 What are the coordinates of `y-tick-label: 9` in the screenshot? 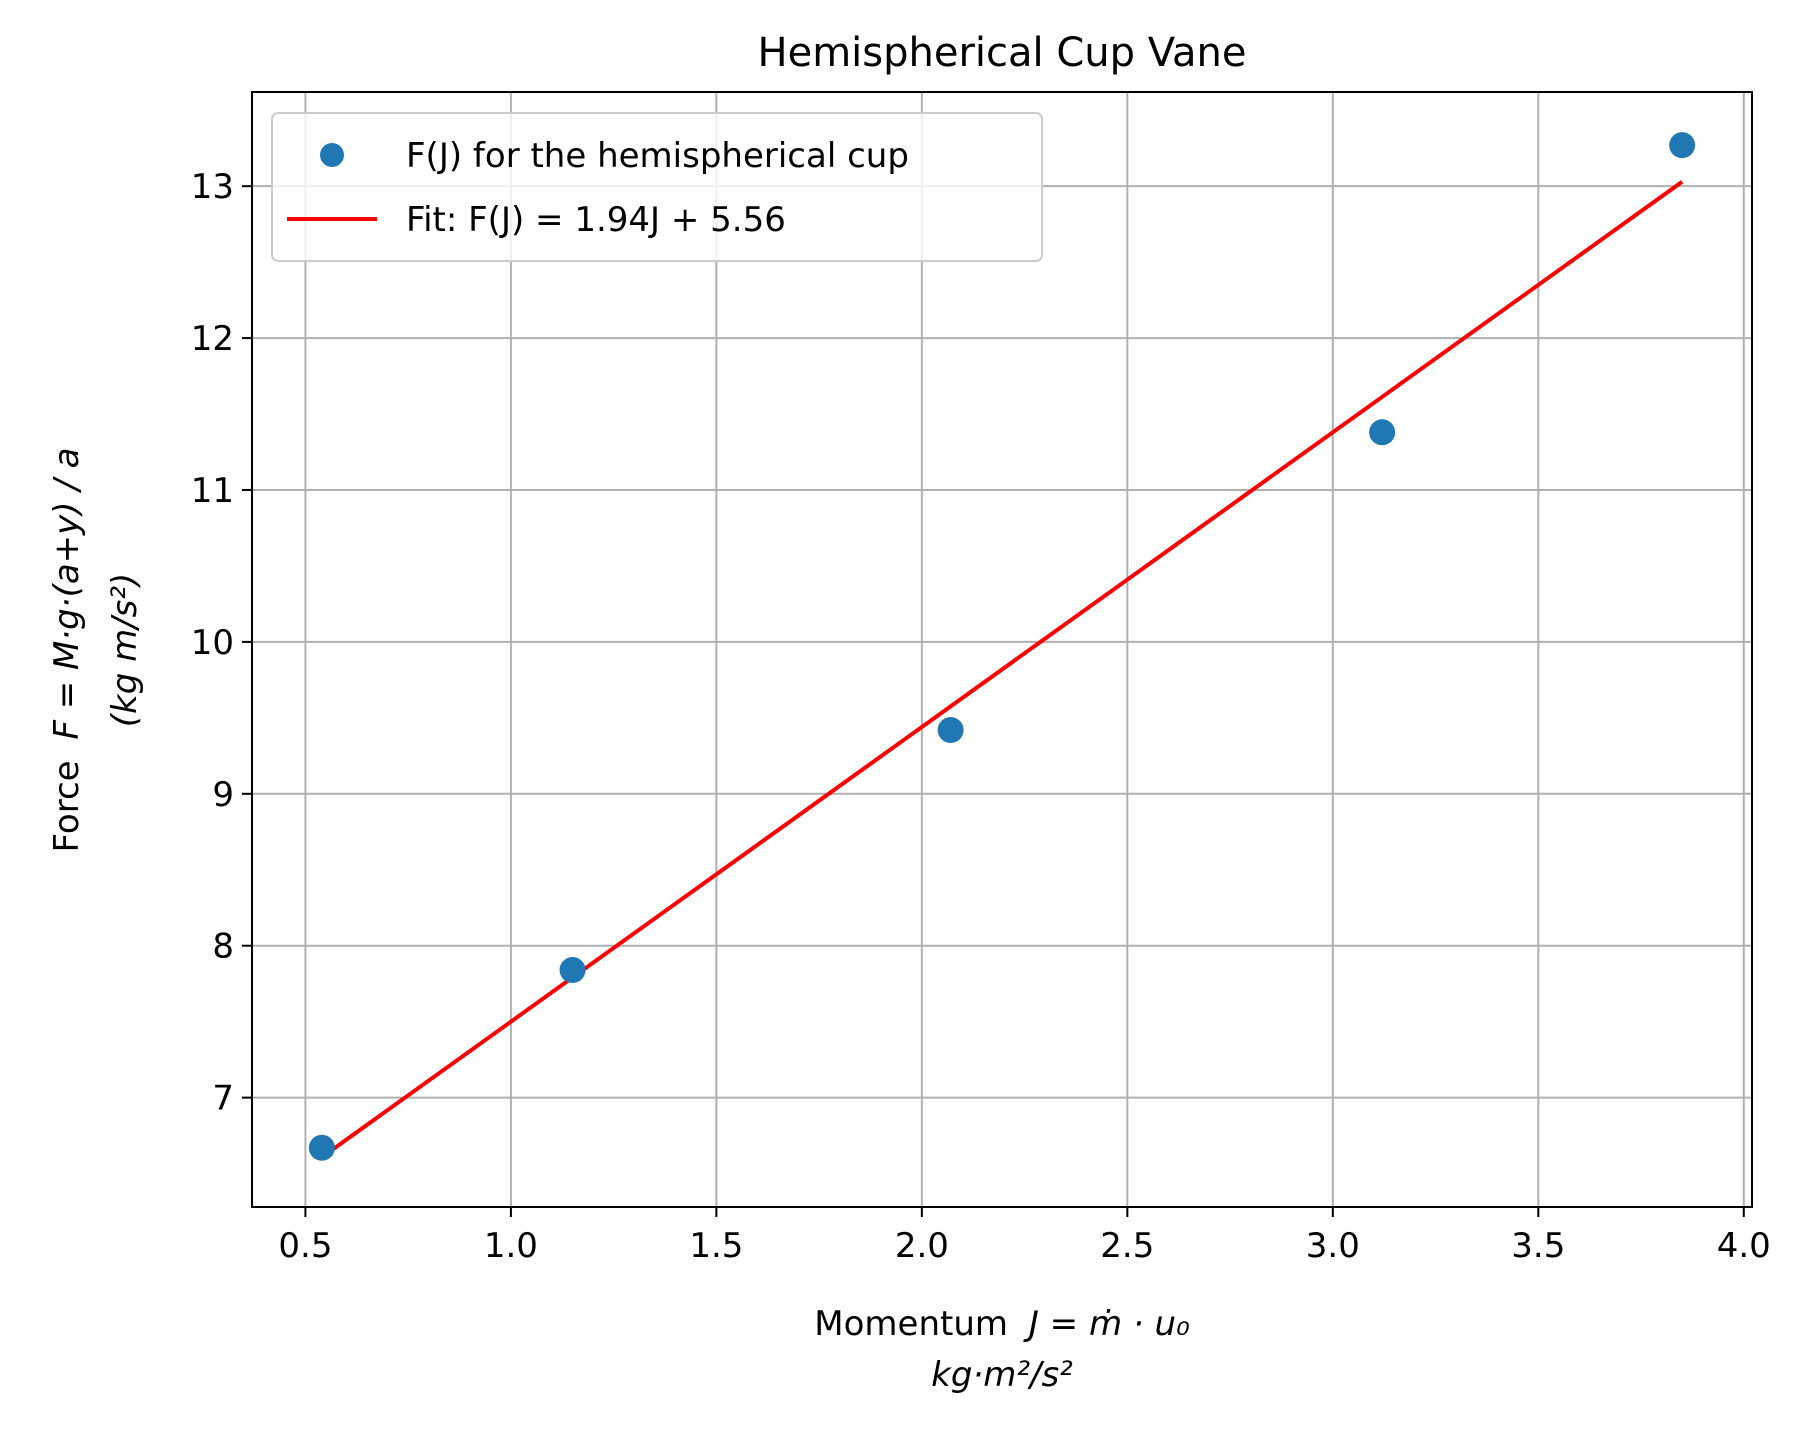 It's located at (223, 795).